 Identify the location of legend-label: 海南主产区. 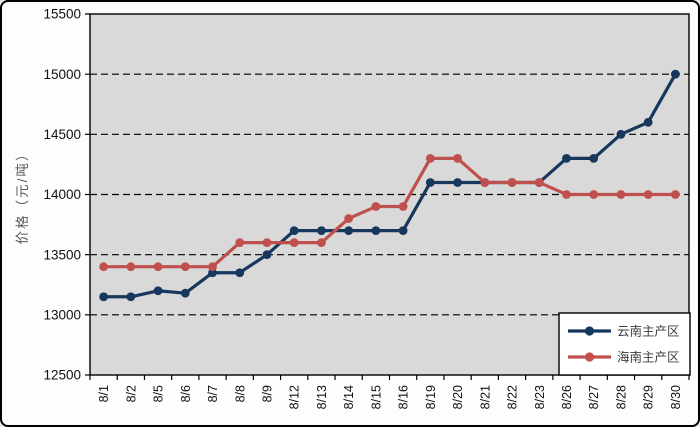
(648, 356).